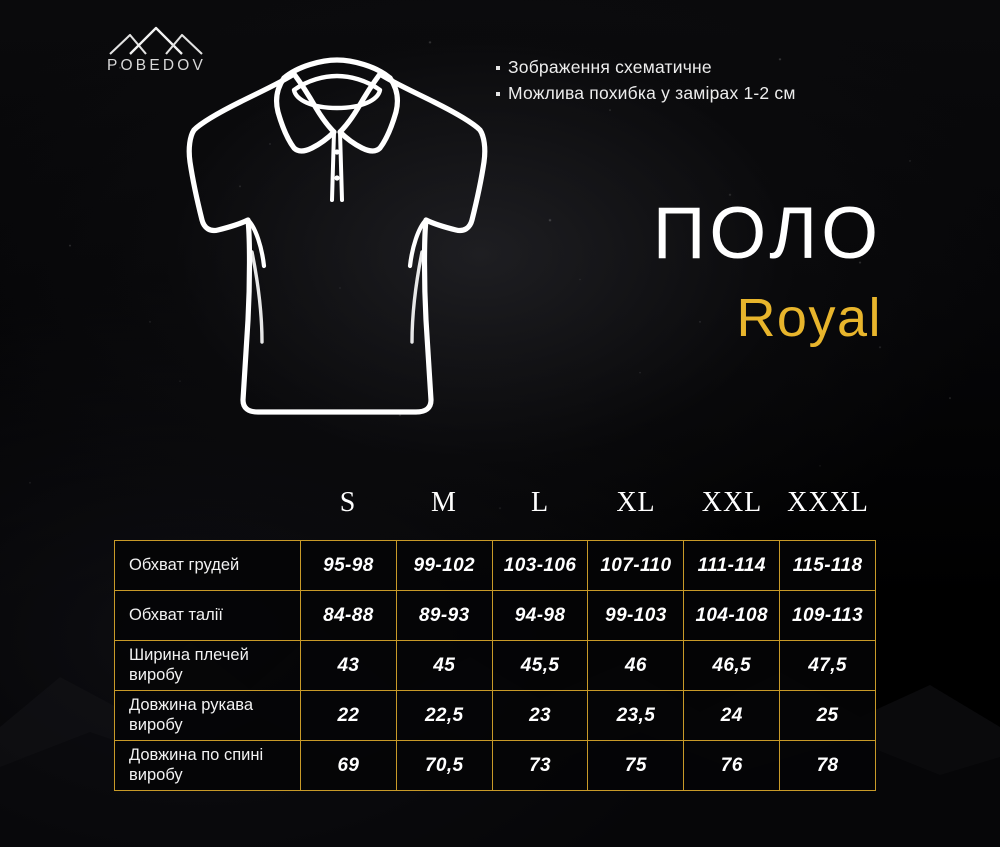 The width and height of the screenshot is (1000, 847). Describe the element at coordinates (207, 765) in the screenshot. I see `row-label: Довжина по спині виробу` at that location.